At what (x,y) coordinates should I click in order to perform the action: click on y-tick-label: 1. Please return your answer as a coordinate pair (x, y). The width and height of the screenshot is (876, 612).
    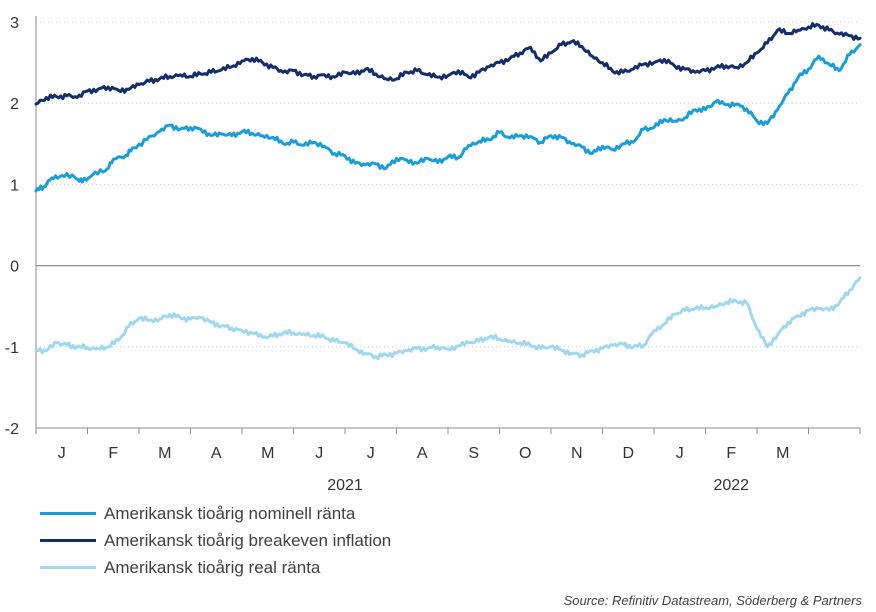
    Looking at the image, I should click on (14, 185).